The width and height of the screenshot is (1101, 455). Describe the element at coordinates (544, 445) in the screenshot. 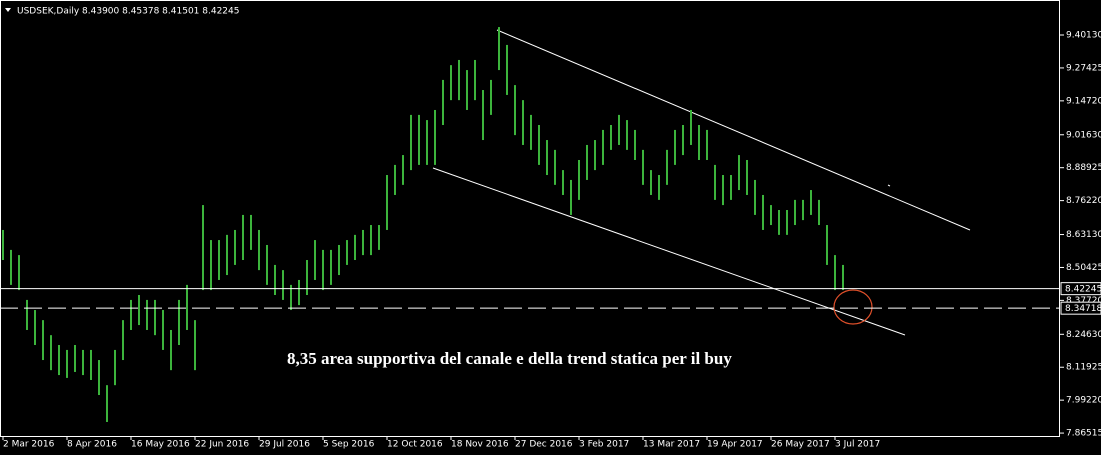

I see `x-tick-label: 27 Dec 2016` at that location.